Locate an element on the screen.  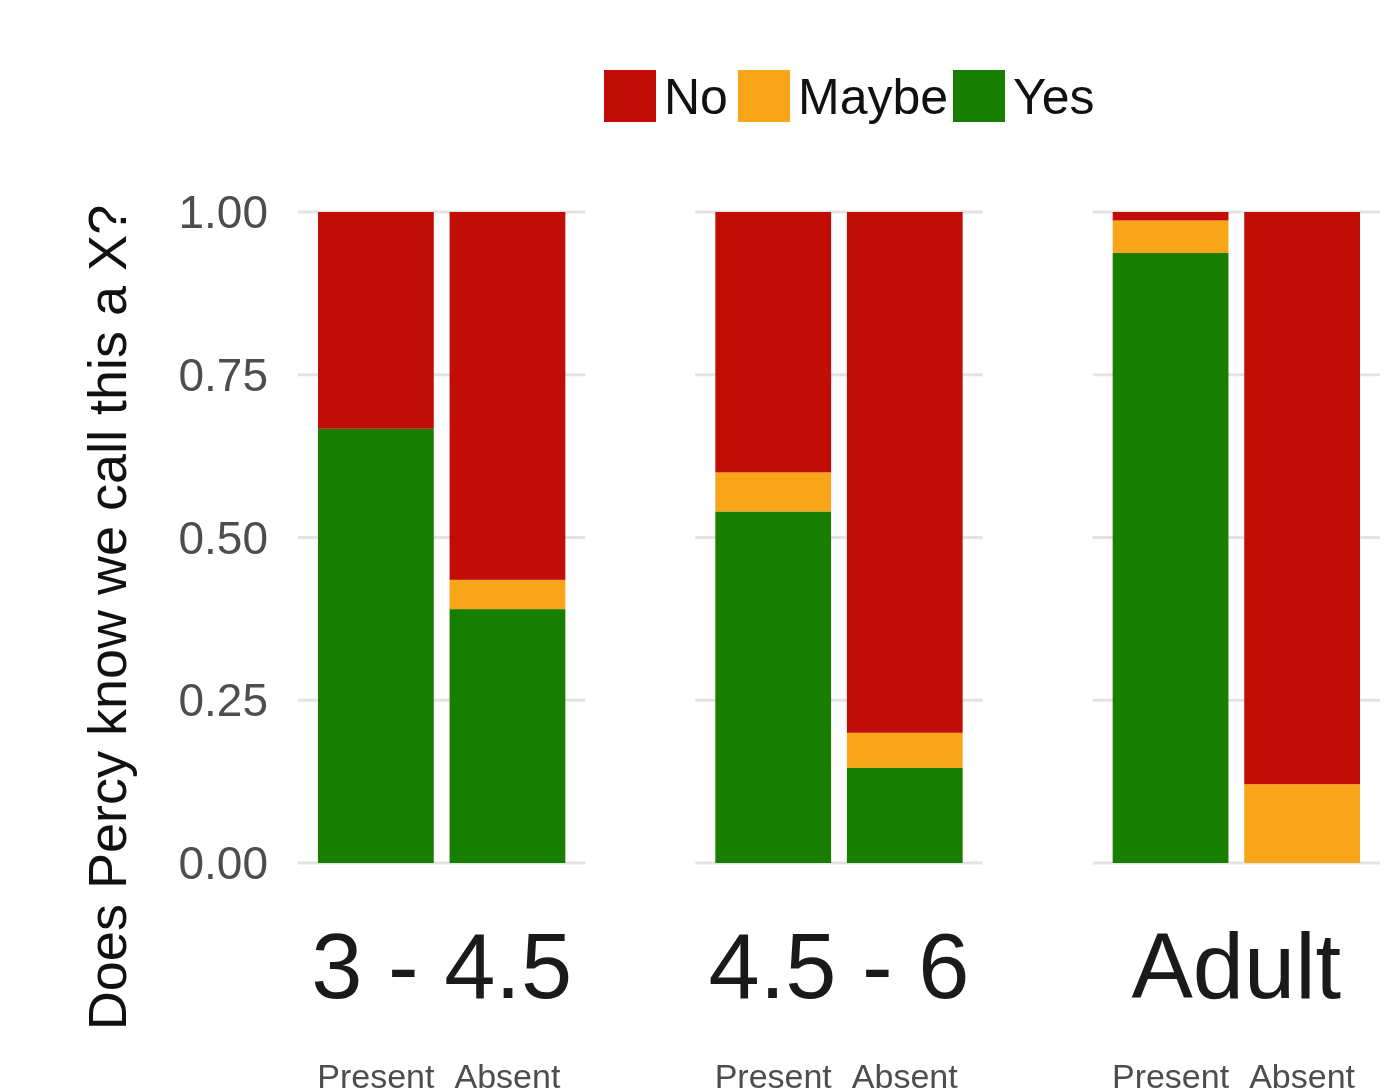
y-axis-title: Does Percy know we call this a X? is located at coordinates (107, 617).